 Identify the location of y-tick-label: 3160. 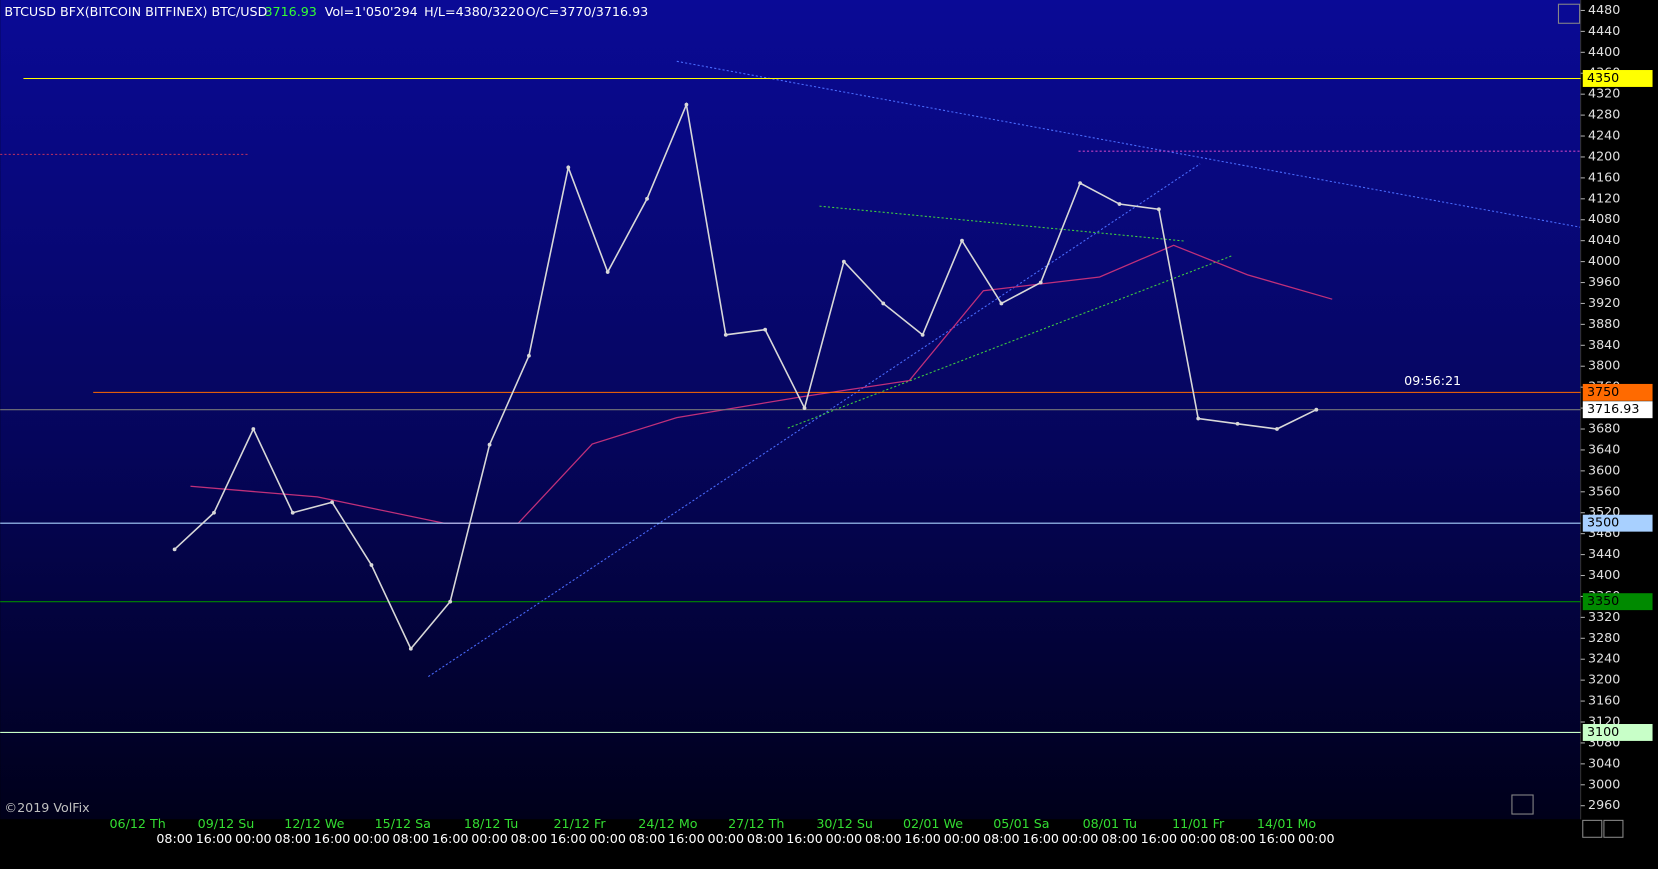
(1604, 700).